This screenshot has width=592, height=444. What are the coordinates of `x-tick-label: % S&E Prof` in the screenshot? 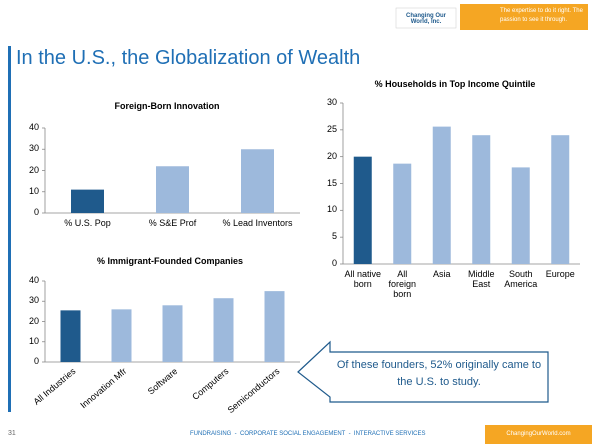 It's located at (172, 223).